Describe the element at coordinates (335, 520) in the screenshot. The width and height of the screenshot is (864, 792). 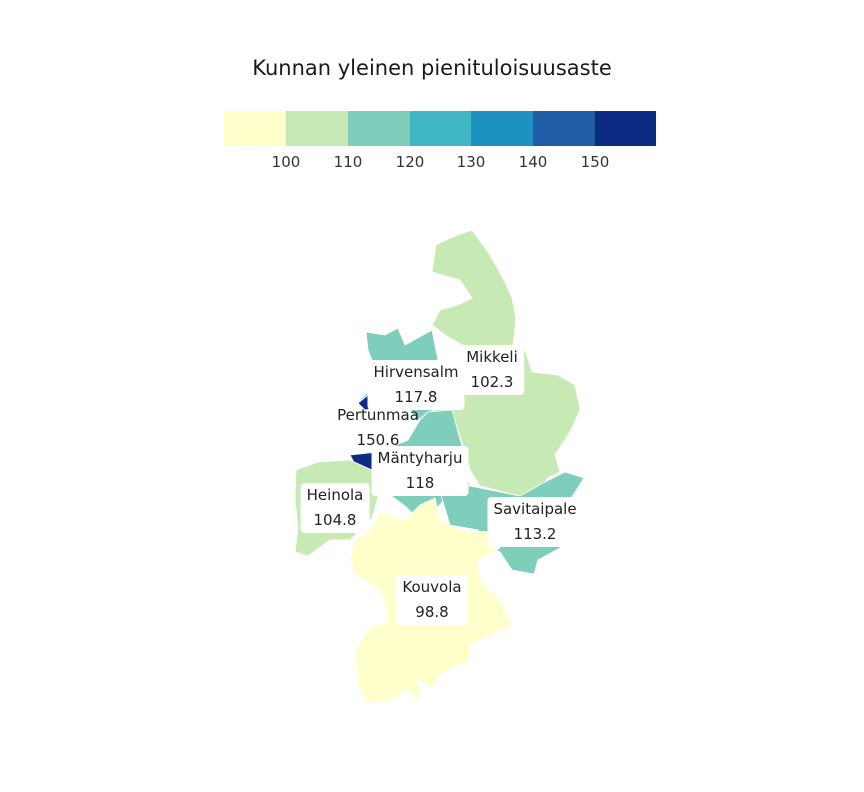
I see `label-value: 104.8` at that location.